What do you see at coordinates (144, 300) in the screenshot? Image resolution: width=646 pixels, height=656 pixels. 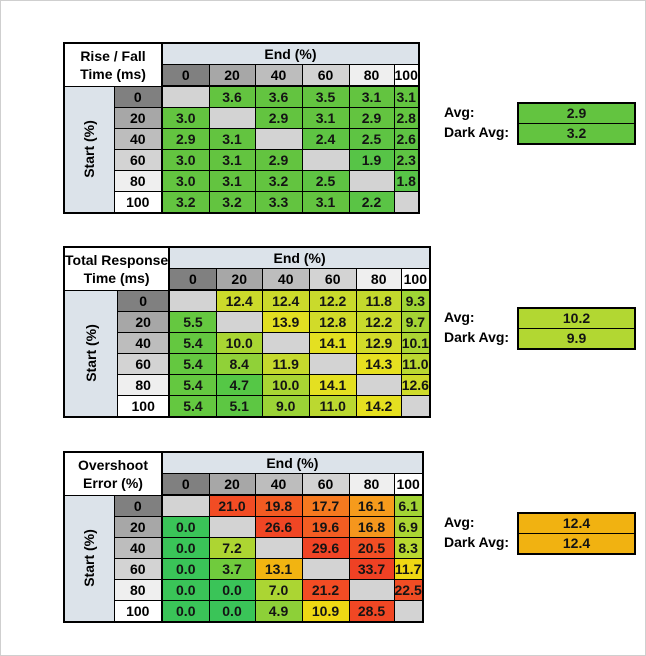 I see `row-header-0: 0` at bounding box center [144, 300].